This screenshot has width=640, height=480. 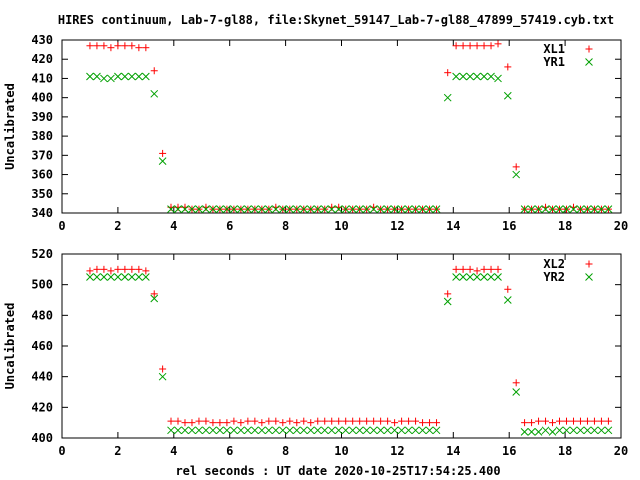 What do you see at coordinates (42, 40) in the screenshot?
I see `y-tick-label: 430` at bounding box center [42, 40].